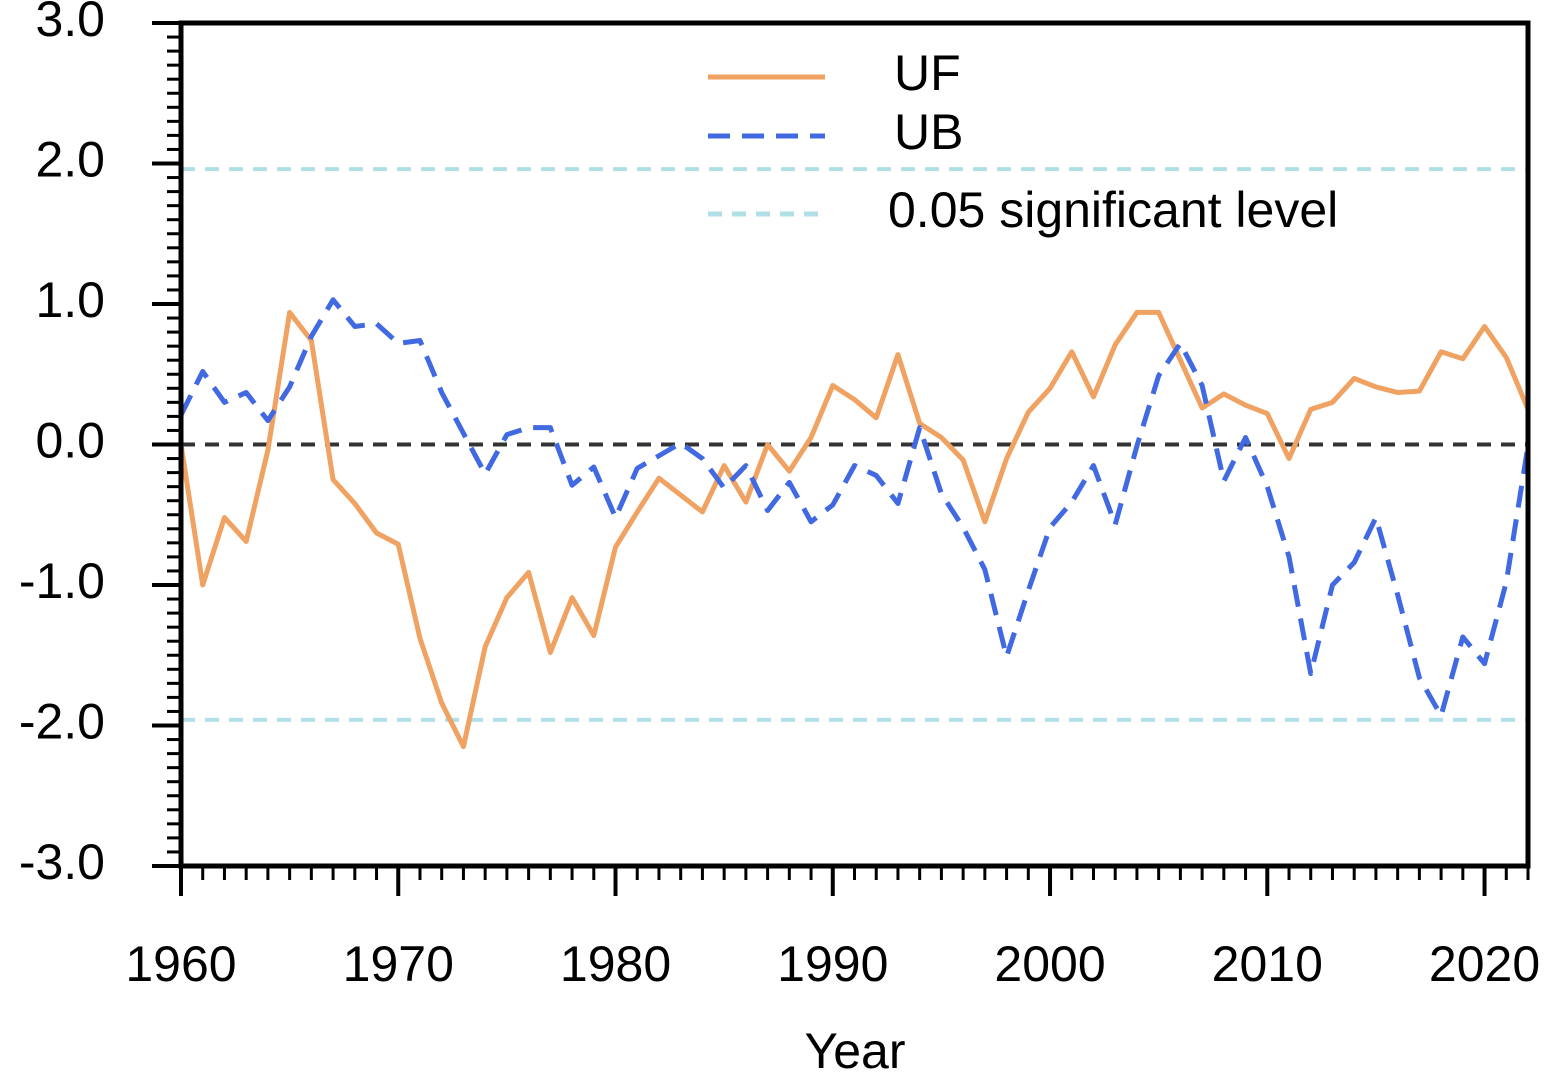 Image resolution: width=1556 pixels, height=1085 pixels. I want to click on x-tick-label: 2020, so click(1484, 964).